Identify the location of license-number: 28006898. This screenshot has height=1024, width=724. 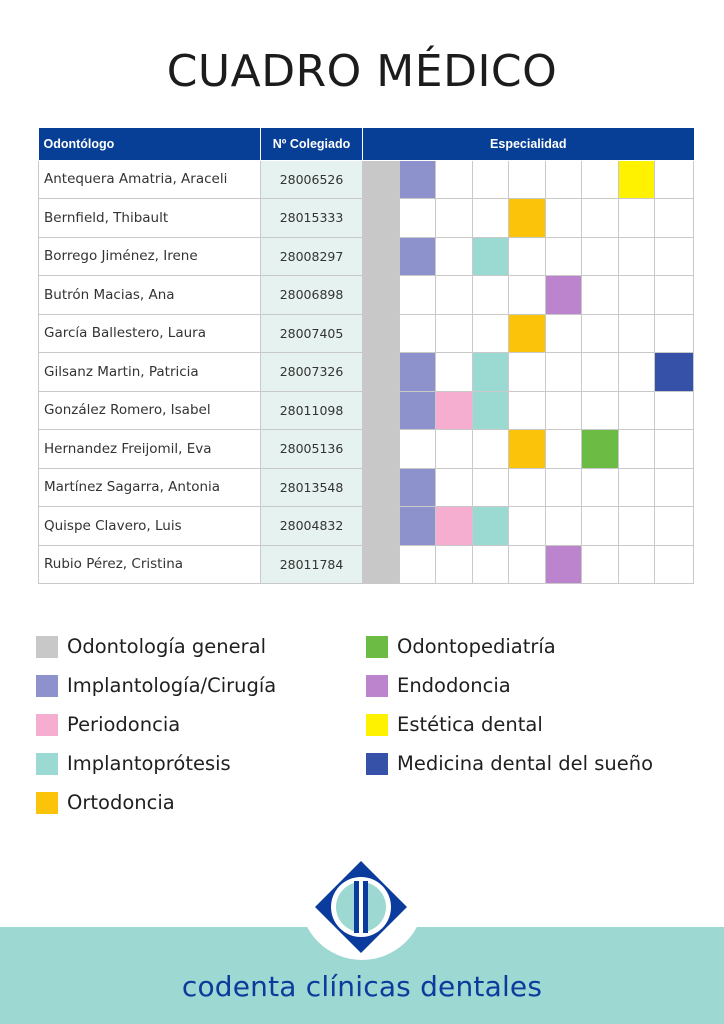
(311, 295).